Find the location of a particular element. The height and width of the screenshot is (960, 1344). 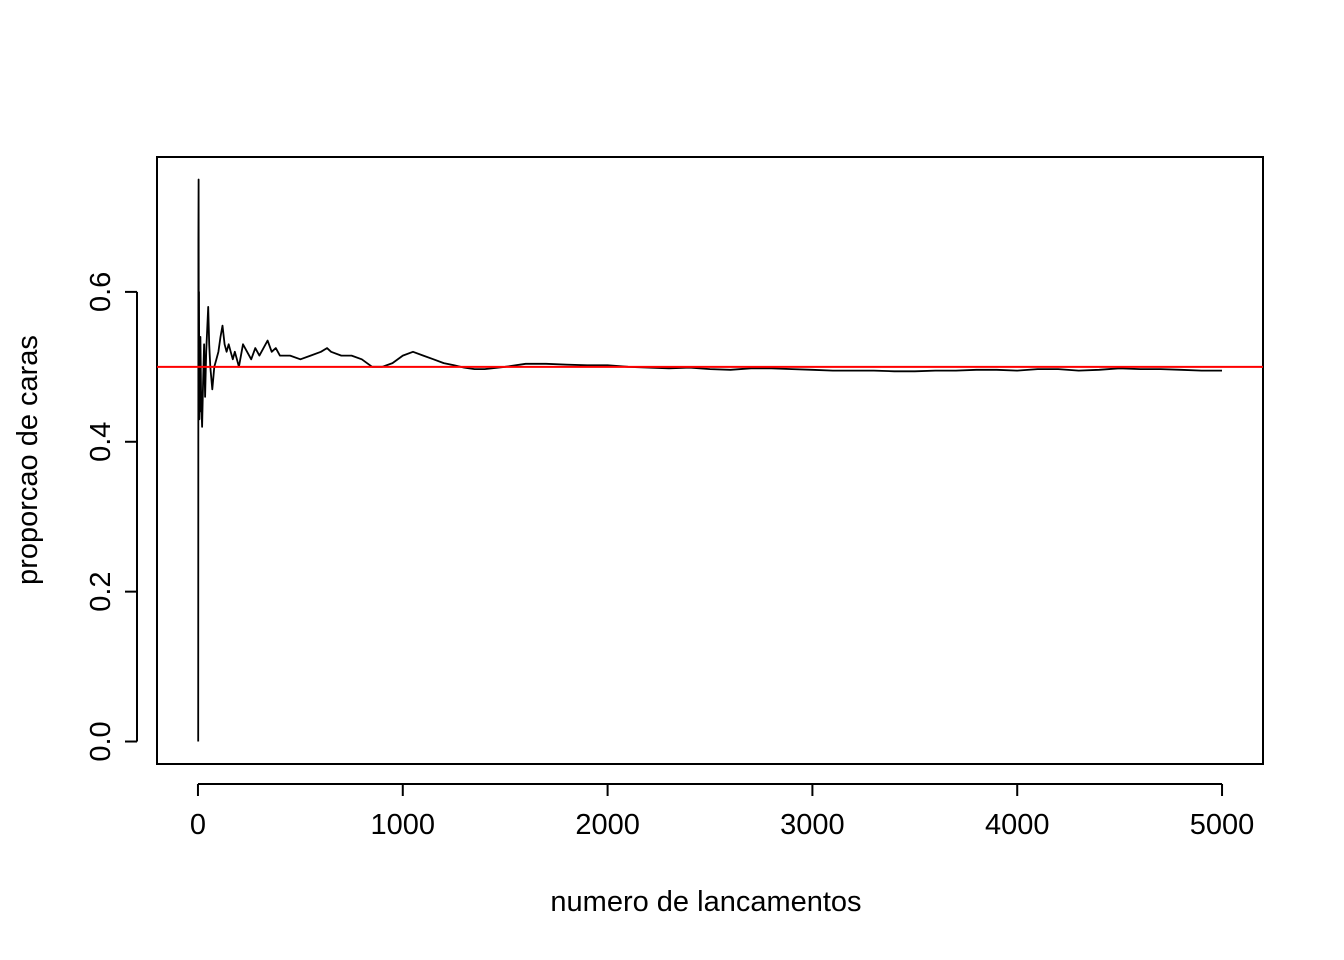

y-tick-label: 0.2 is located at coordinates (101, 591).